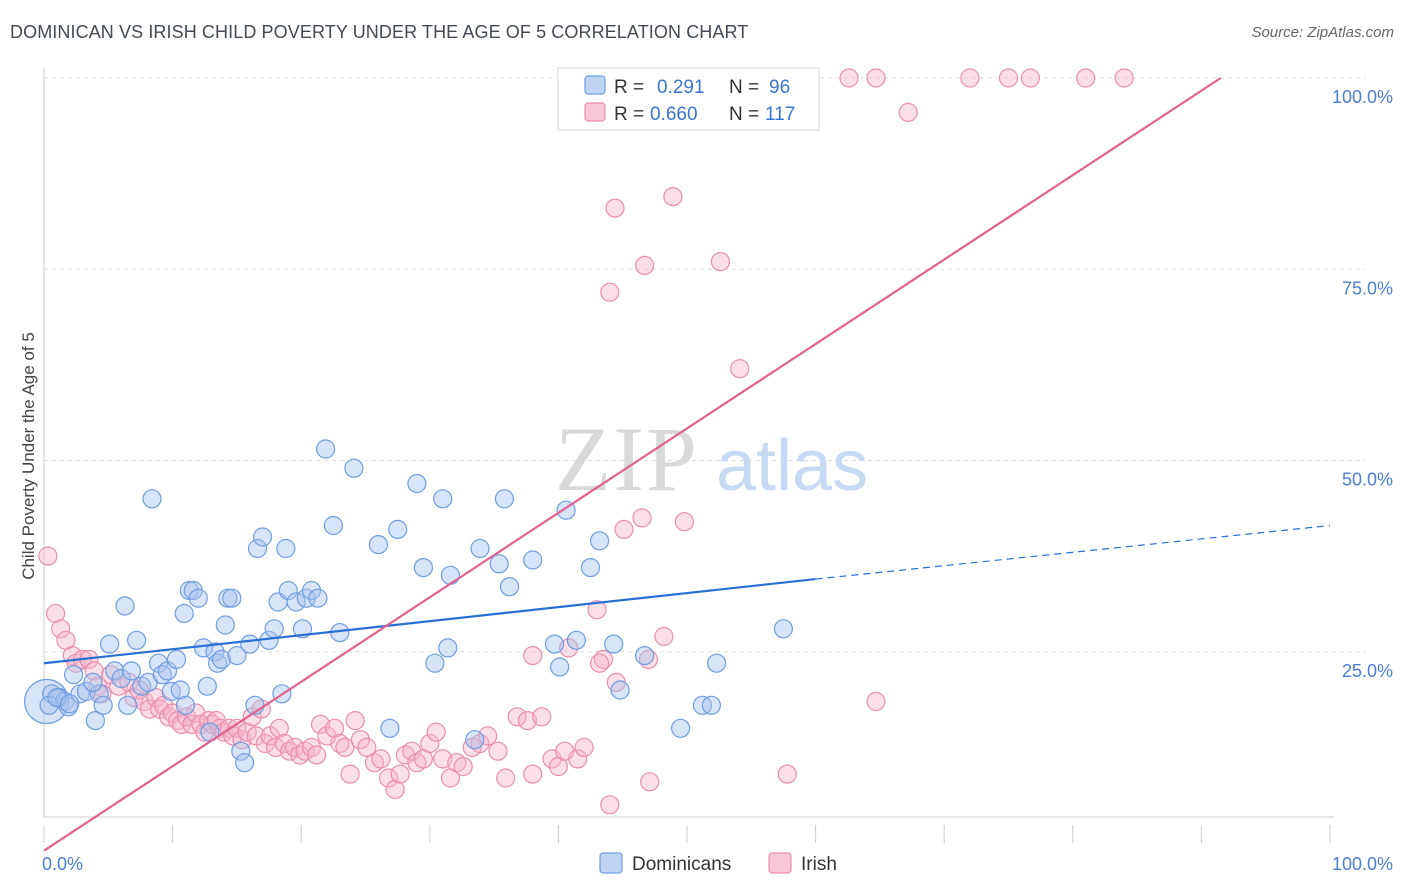  What do you see at coordinates (62, 864) in the screenshot?
I see `x-tick-label-0: 0.0%` at bounding box center [62, 864].